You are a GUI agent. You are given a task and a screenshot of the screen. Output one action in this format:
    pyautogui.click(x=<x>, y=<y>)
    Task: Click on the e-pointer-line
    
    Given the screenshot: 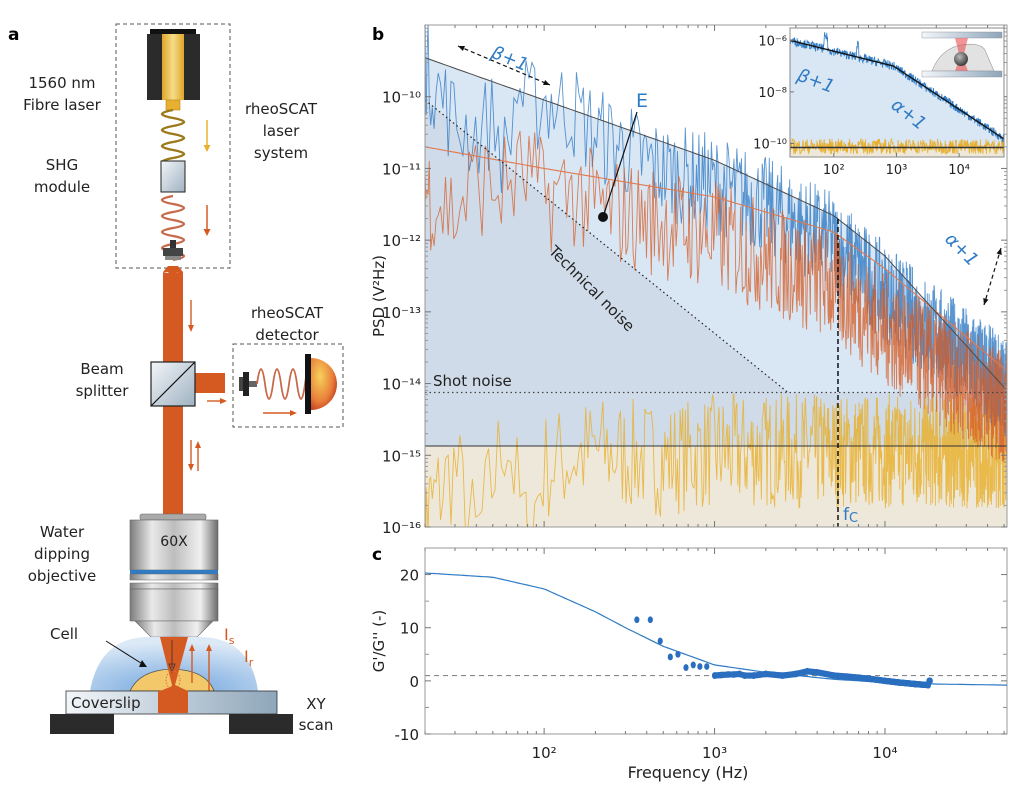 What is the action you would take?
    pyautogui.click(x=620, y=164)
    